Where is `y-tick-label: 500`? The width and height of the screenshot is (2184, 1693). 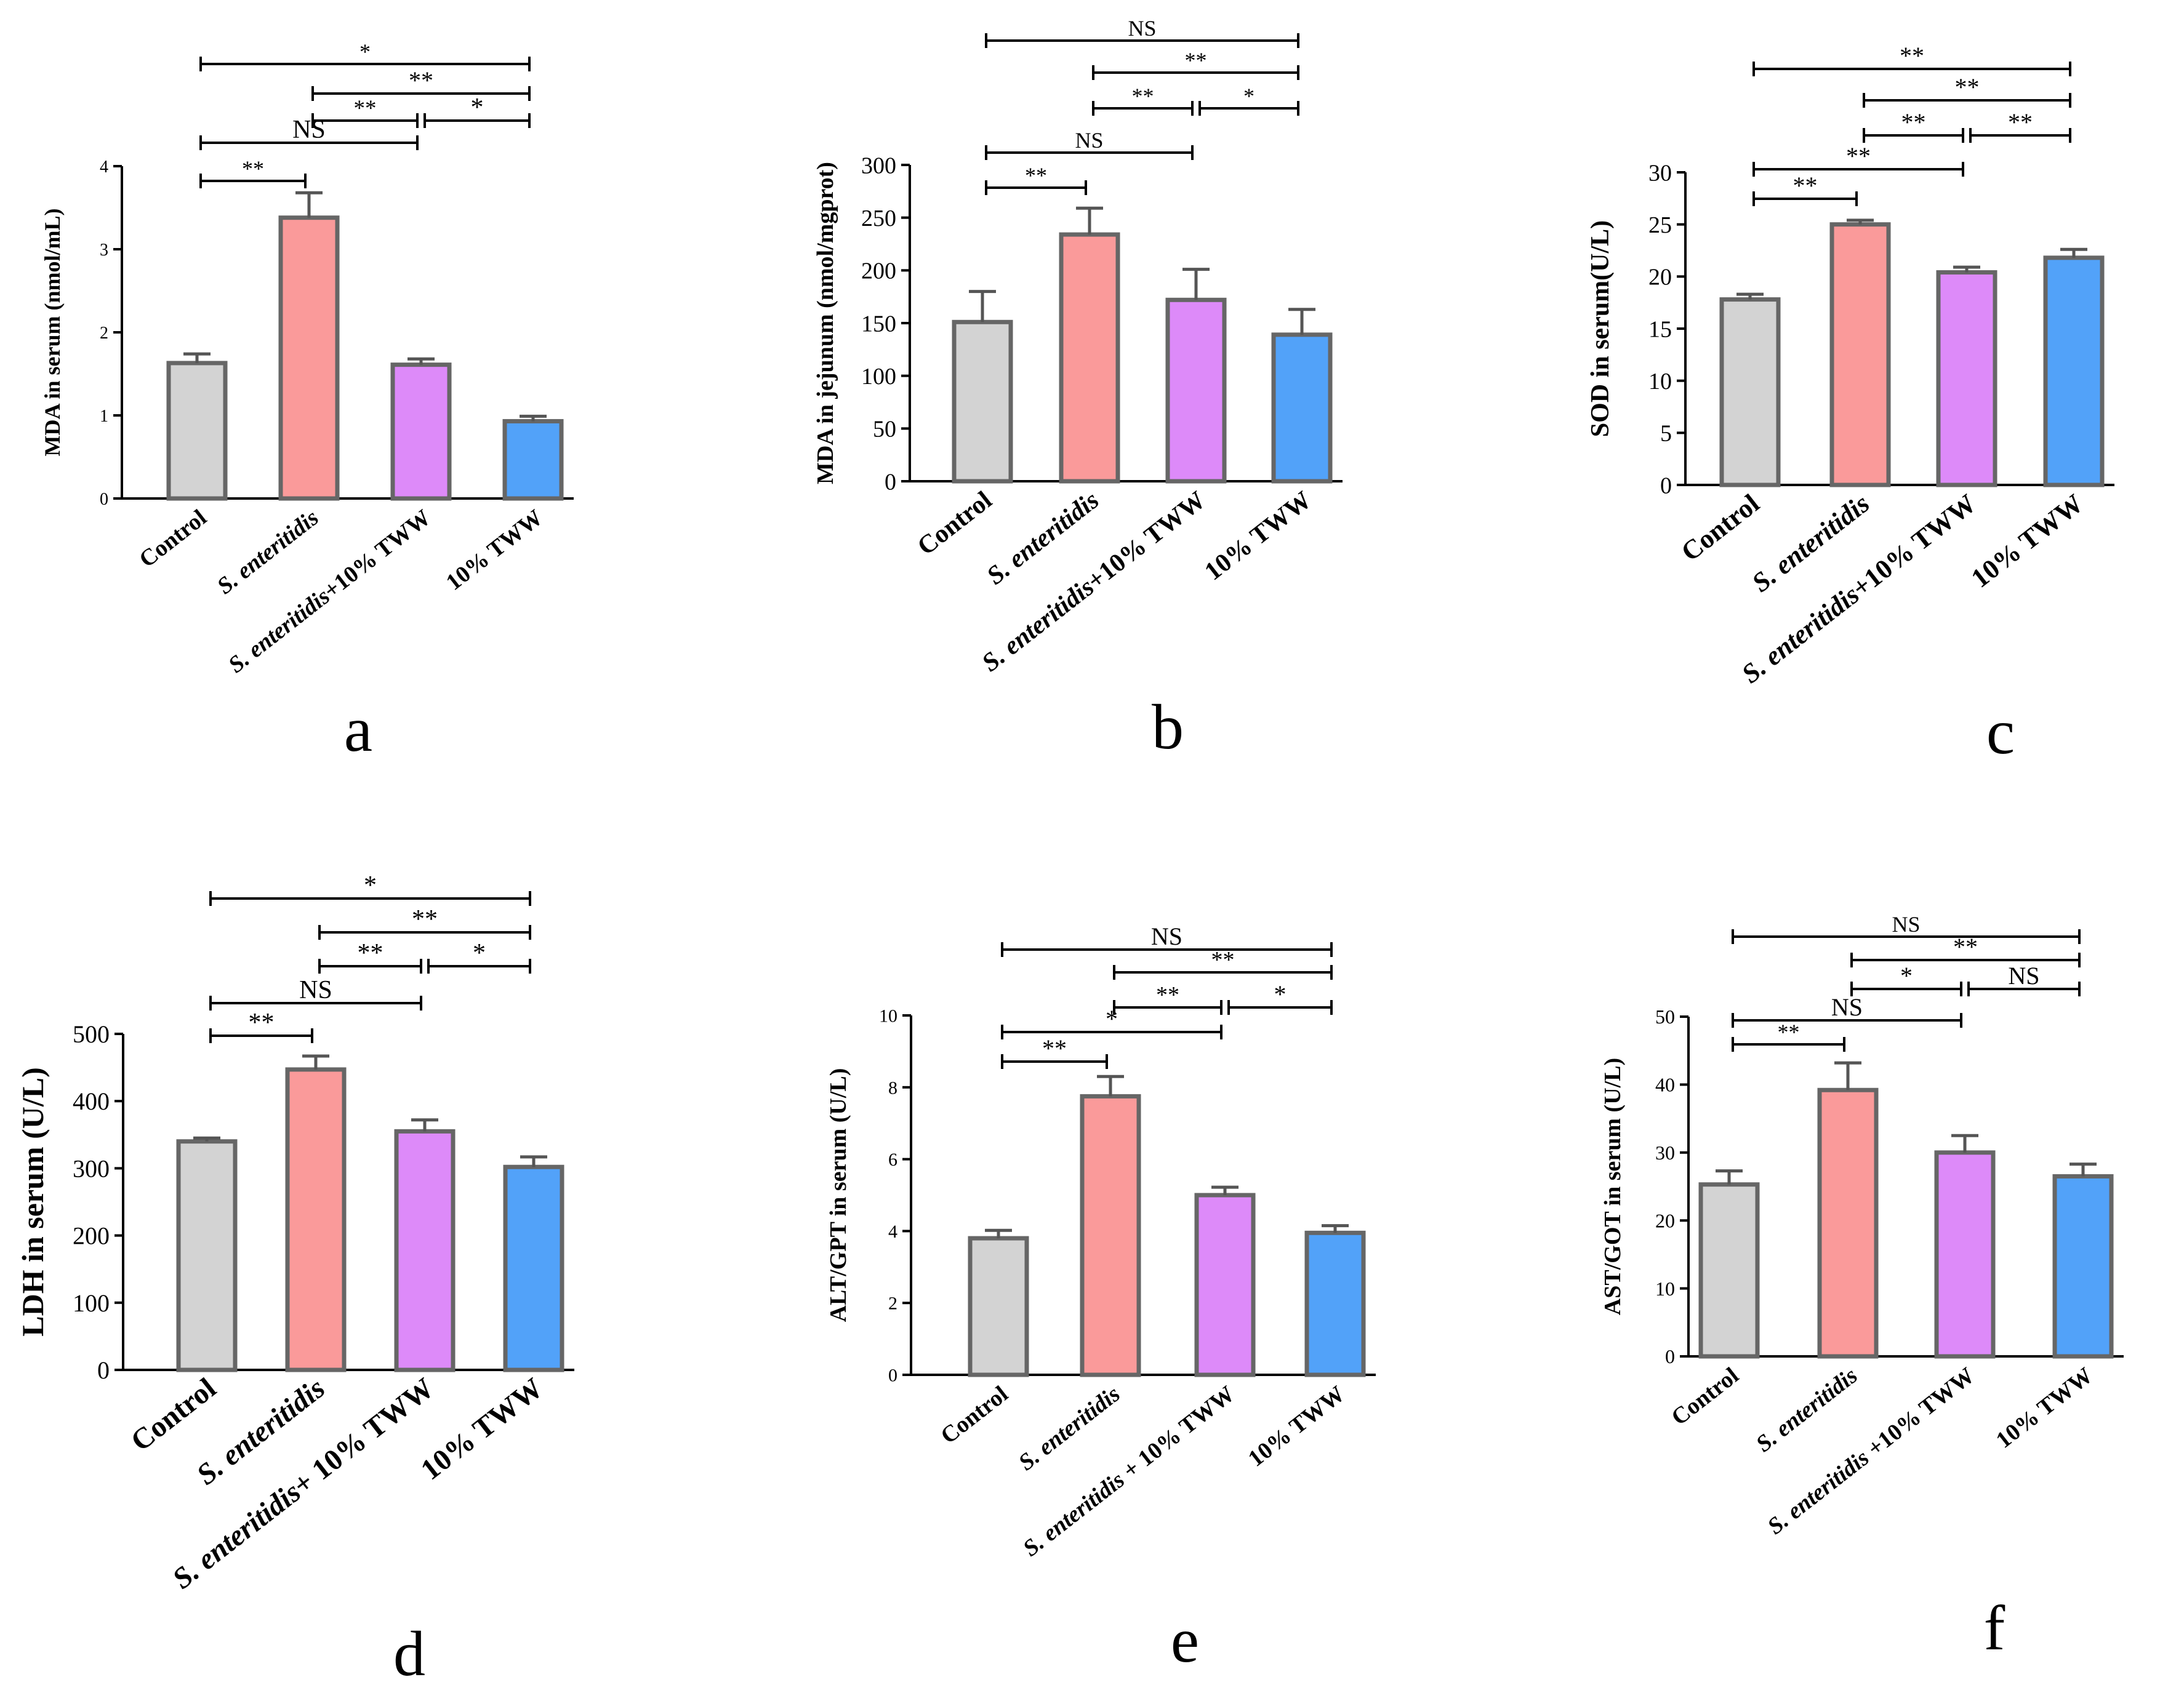 y-tick-label: 500 is located at coordinates (92, 1034).